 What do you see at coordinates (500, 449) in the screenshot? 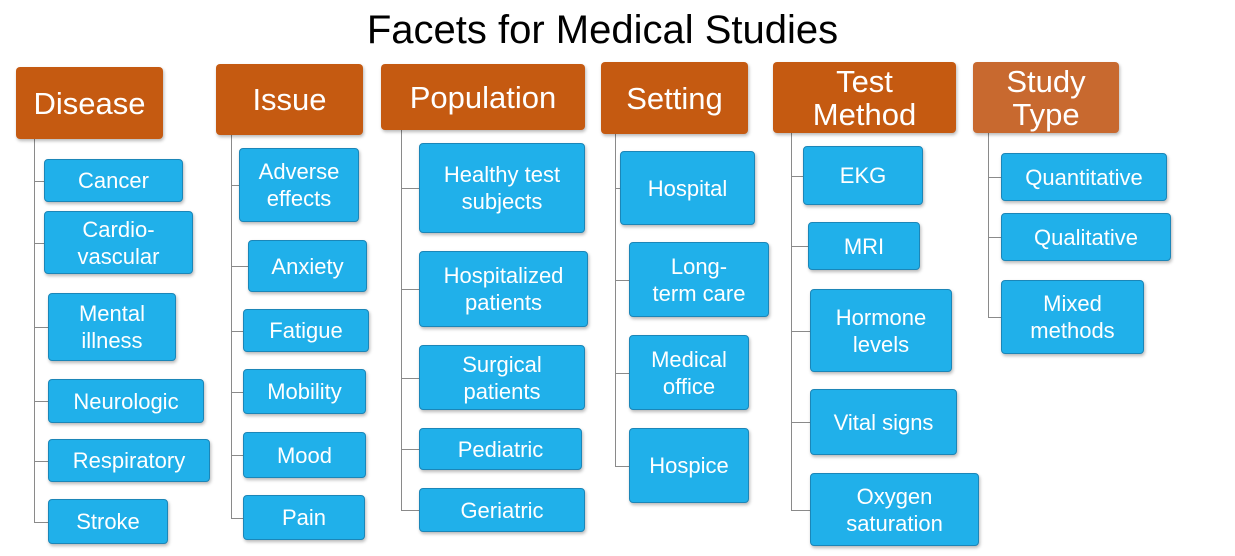
I see `facet-item-pediatric: Pediatric` at bounding box center [500, 449].